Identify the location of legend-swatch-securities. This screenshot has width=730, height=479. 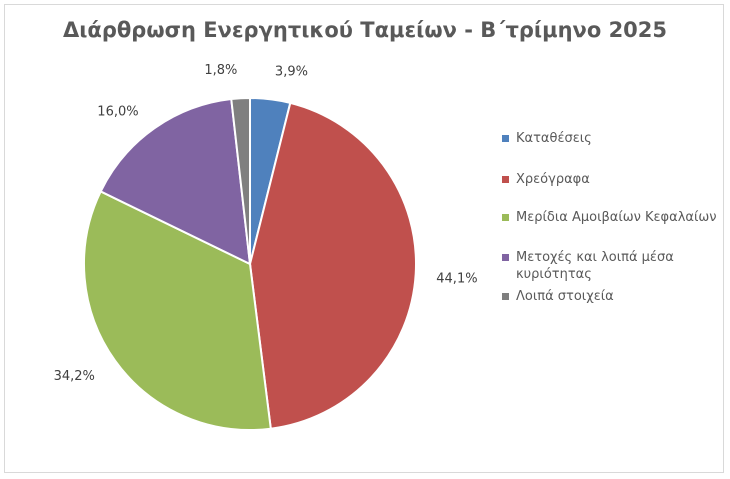
(505, 179).